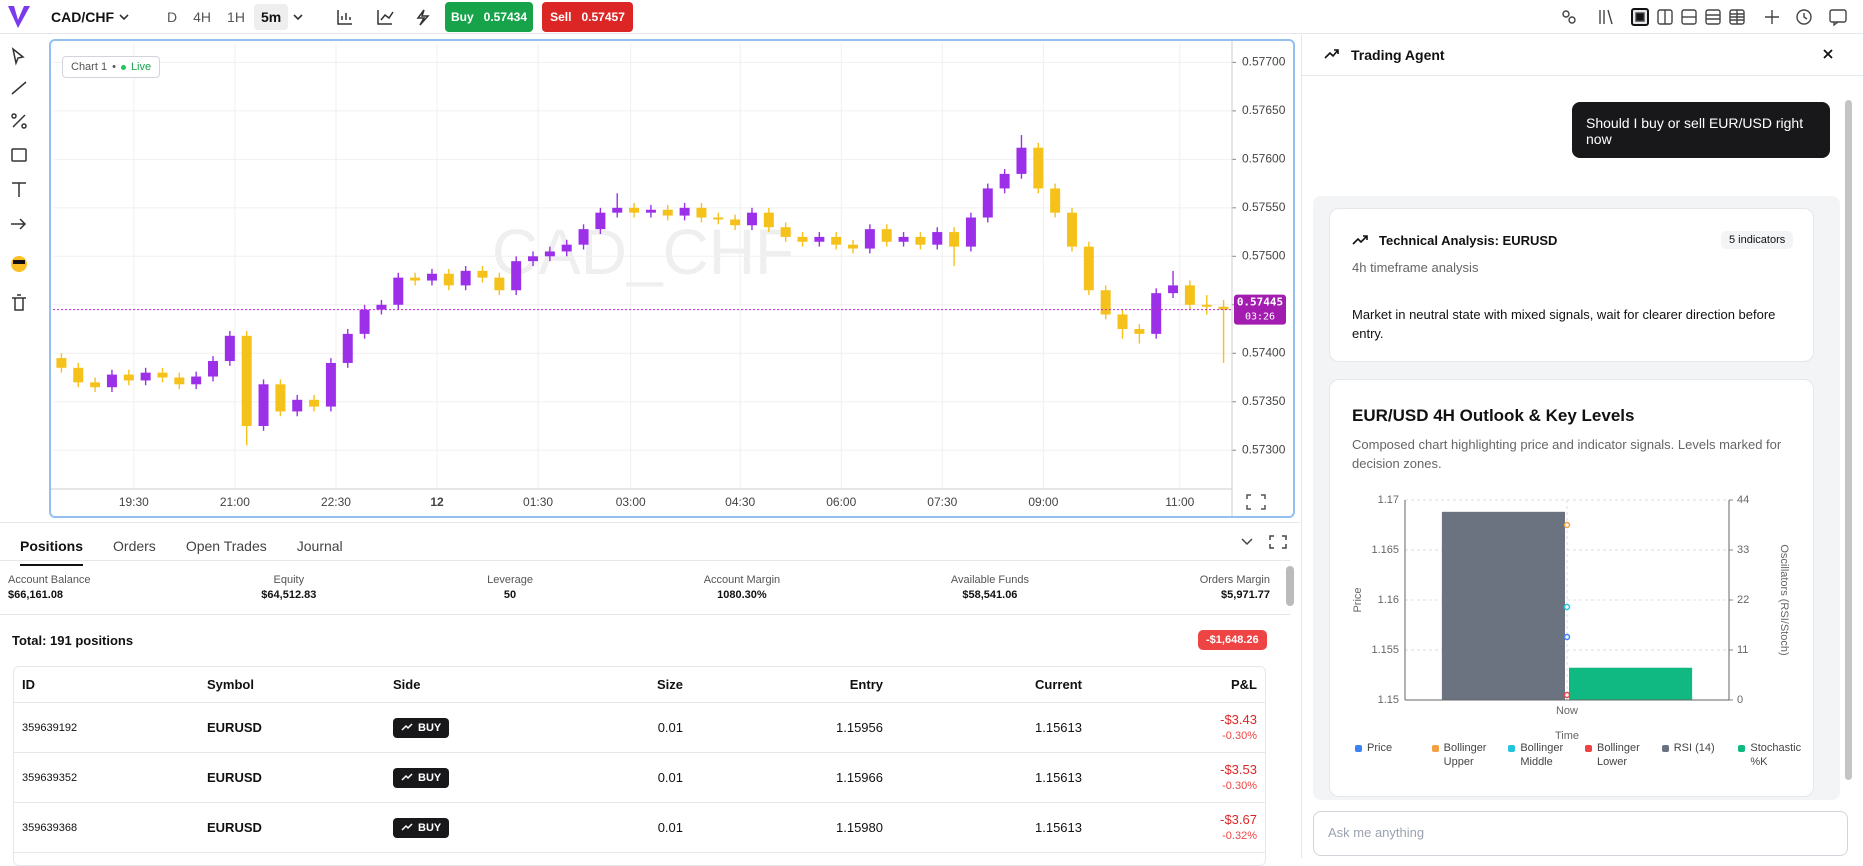 The width and height of the screenshot is (1863, 866). Describe the element at coordinates (1239, 835) in the screenshot. I see `pnl-percent: -0.32%` at that location.